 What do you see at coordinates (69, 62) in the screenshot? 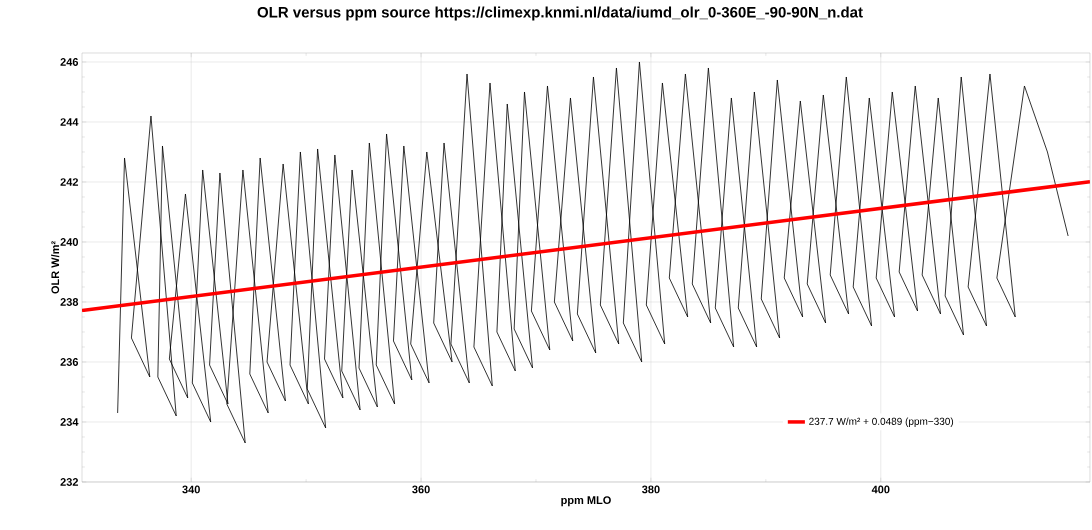
I see `y-tick-label: 246` at bounding box center [69, 62].